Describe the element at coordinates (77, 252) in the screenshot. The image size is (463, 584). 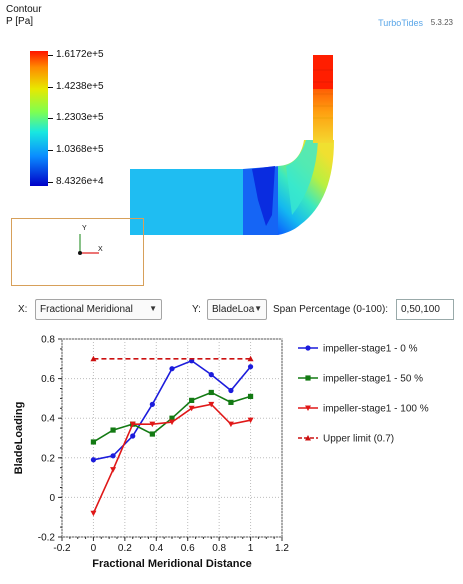
I see `orientation-triad-box` at that location.